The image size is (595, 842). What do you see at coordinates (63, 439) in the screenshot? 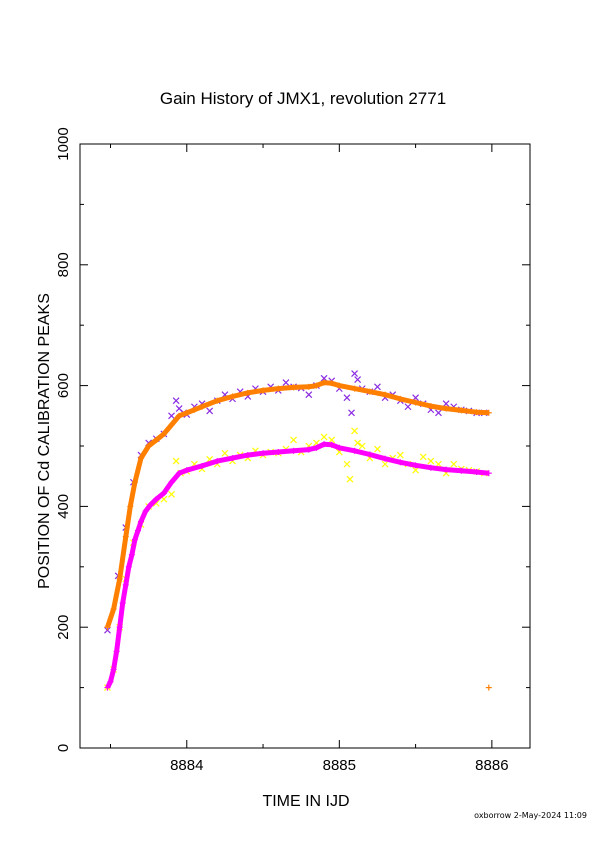
I see `y-tick-labels: 0 200 400 600 800 1000` at bounding box center [63, 439].